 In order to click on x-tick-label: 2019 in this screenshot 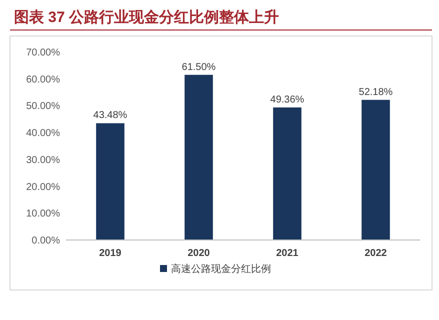, I will do `click(110, 253)`.